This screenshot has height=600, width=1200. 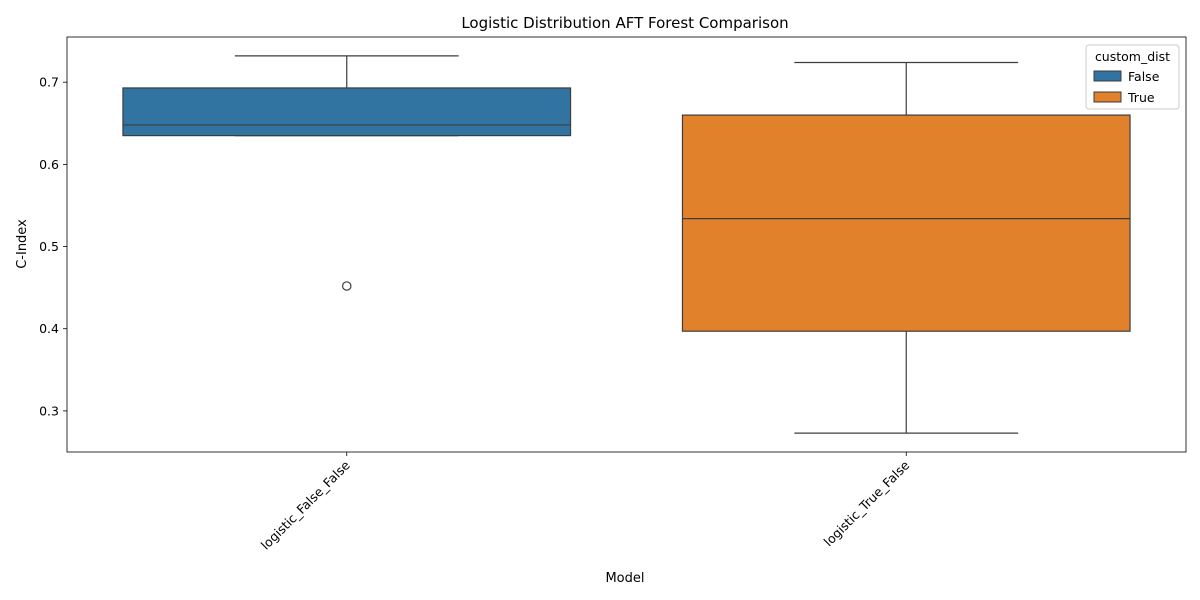 I want to click on y-tick-label: 0.6, so click(x=49, y=164).